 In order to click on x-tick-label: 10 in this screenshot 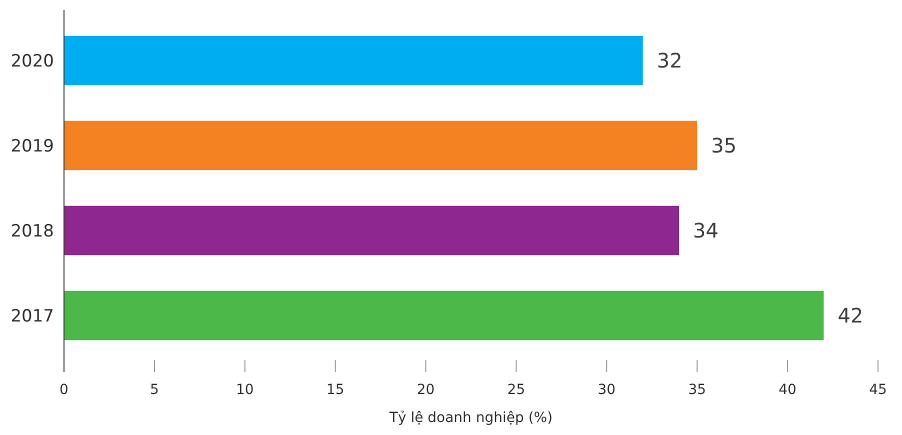, I will do `click(245, 390)`.